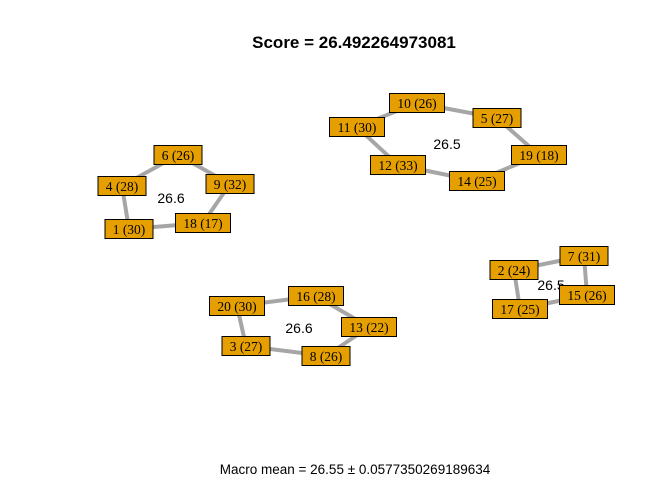 This screenshot has height=480, width=672. I want to click on node-label: 14 (25), so click(476, 181).